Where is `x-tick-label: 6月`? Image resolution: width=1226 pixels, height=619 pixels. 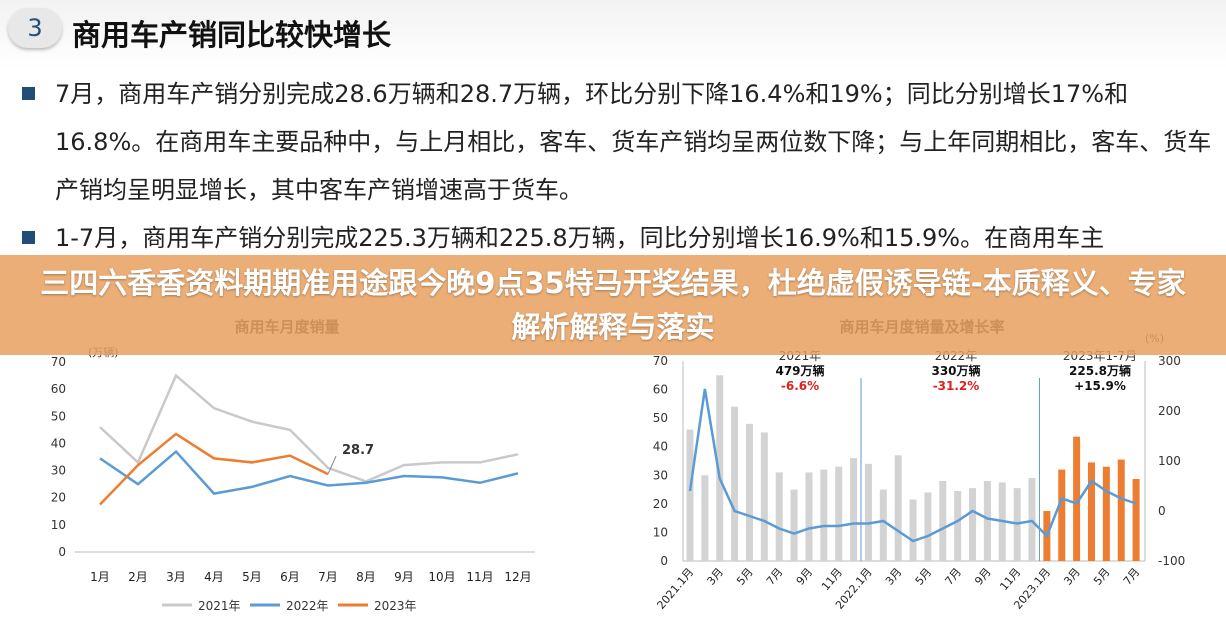 x-tick-label: 6月 is located at coordinates (290, 577).